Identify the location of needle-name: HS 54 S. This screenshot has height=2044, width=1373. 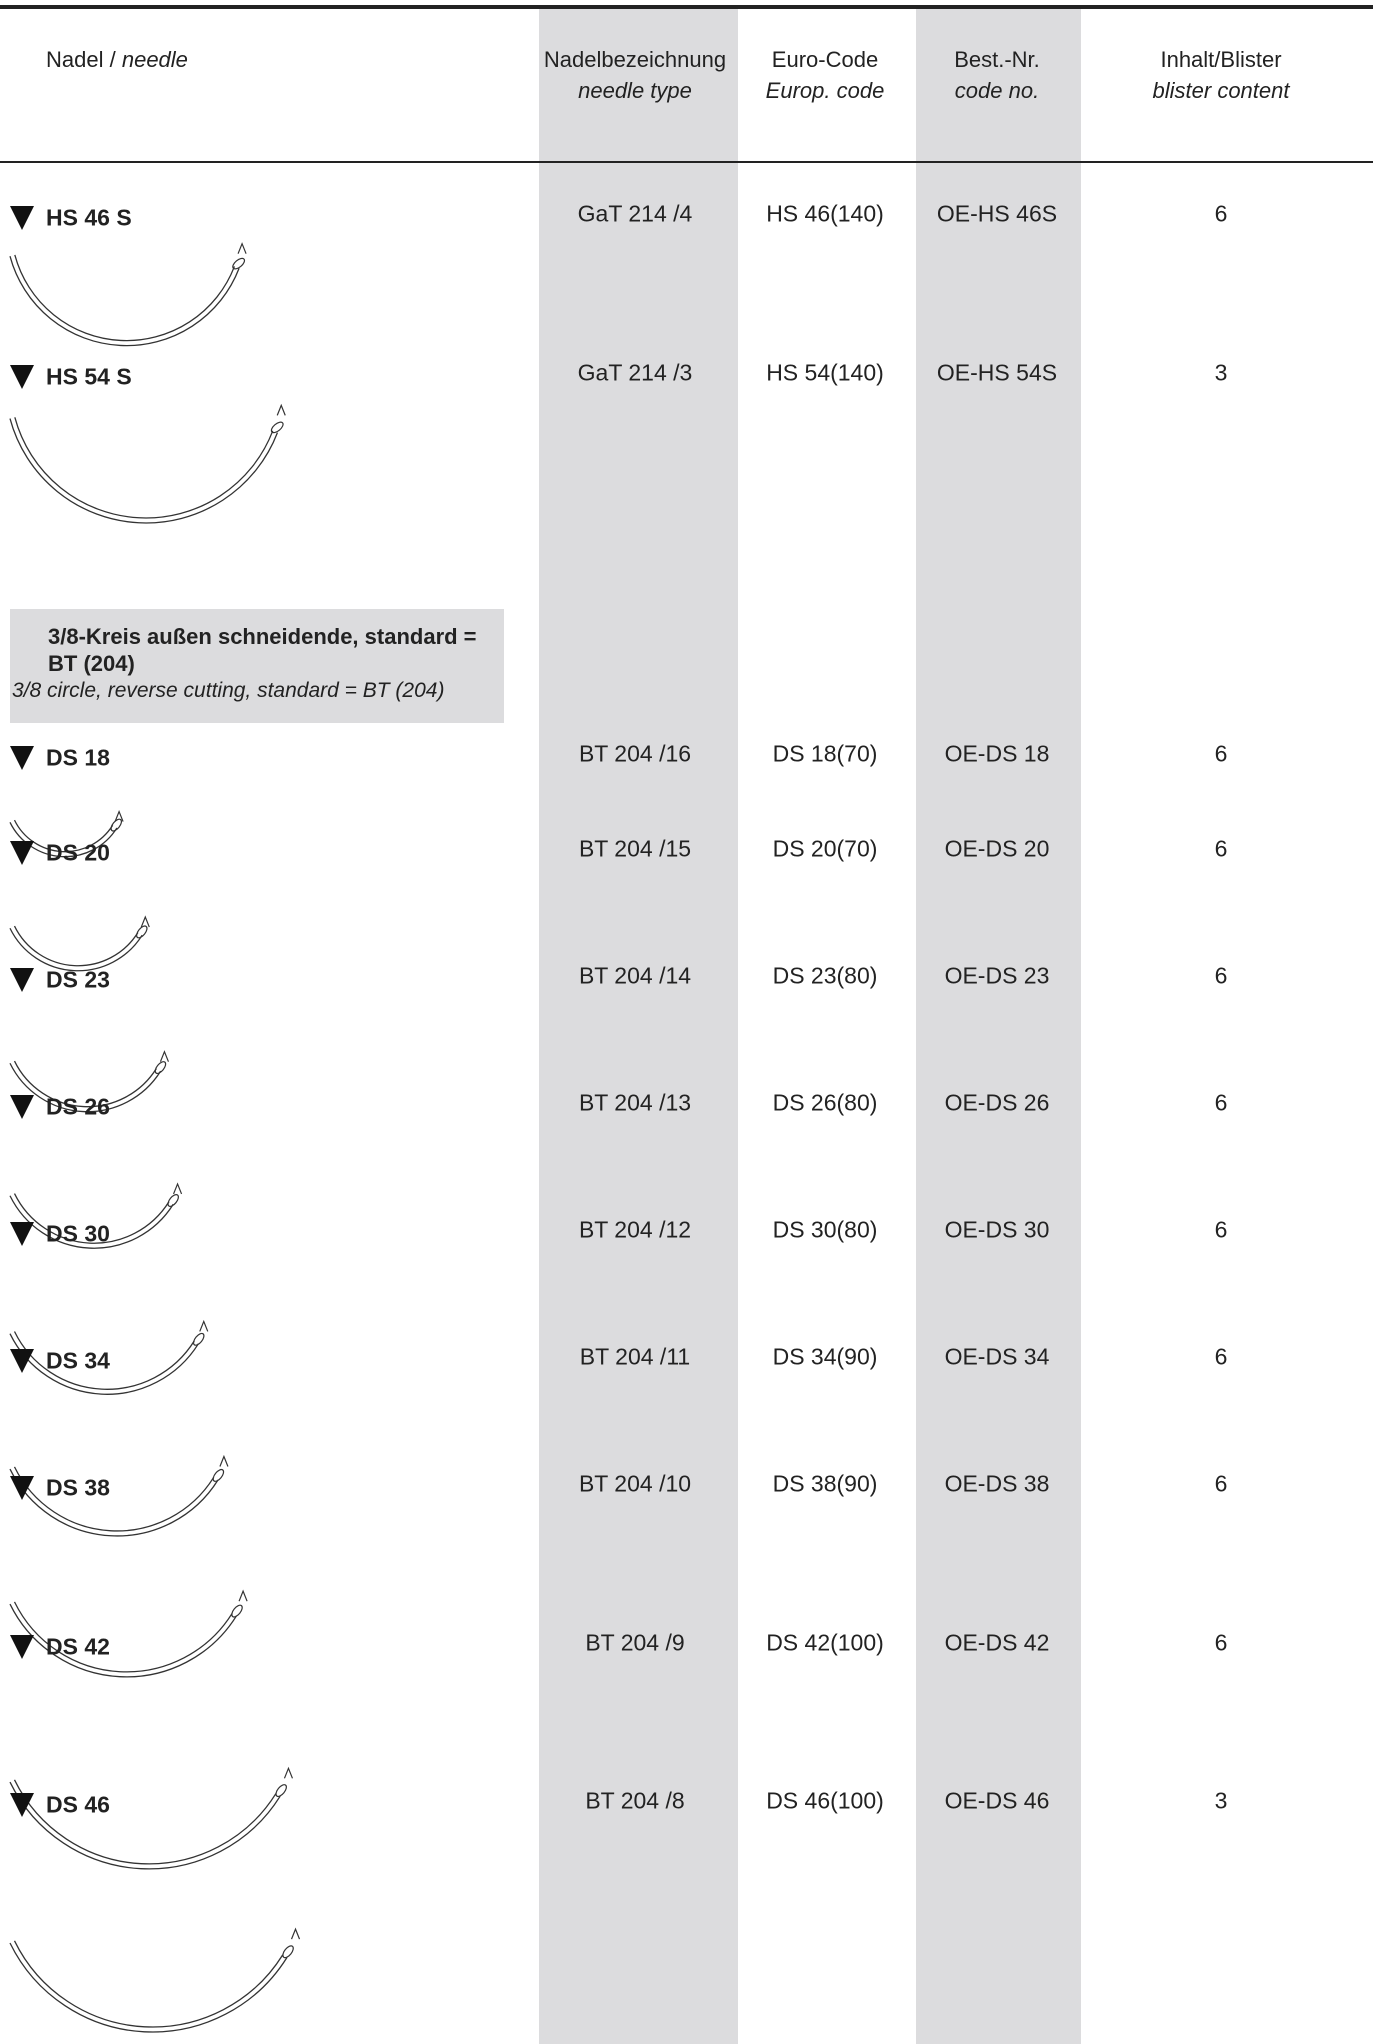
(89, 376).